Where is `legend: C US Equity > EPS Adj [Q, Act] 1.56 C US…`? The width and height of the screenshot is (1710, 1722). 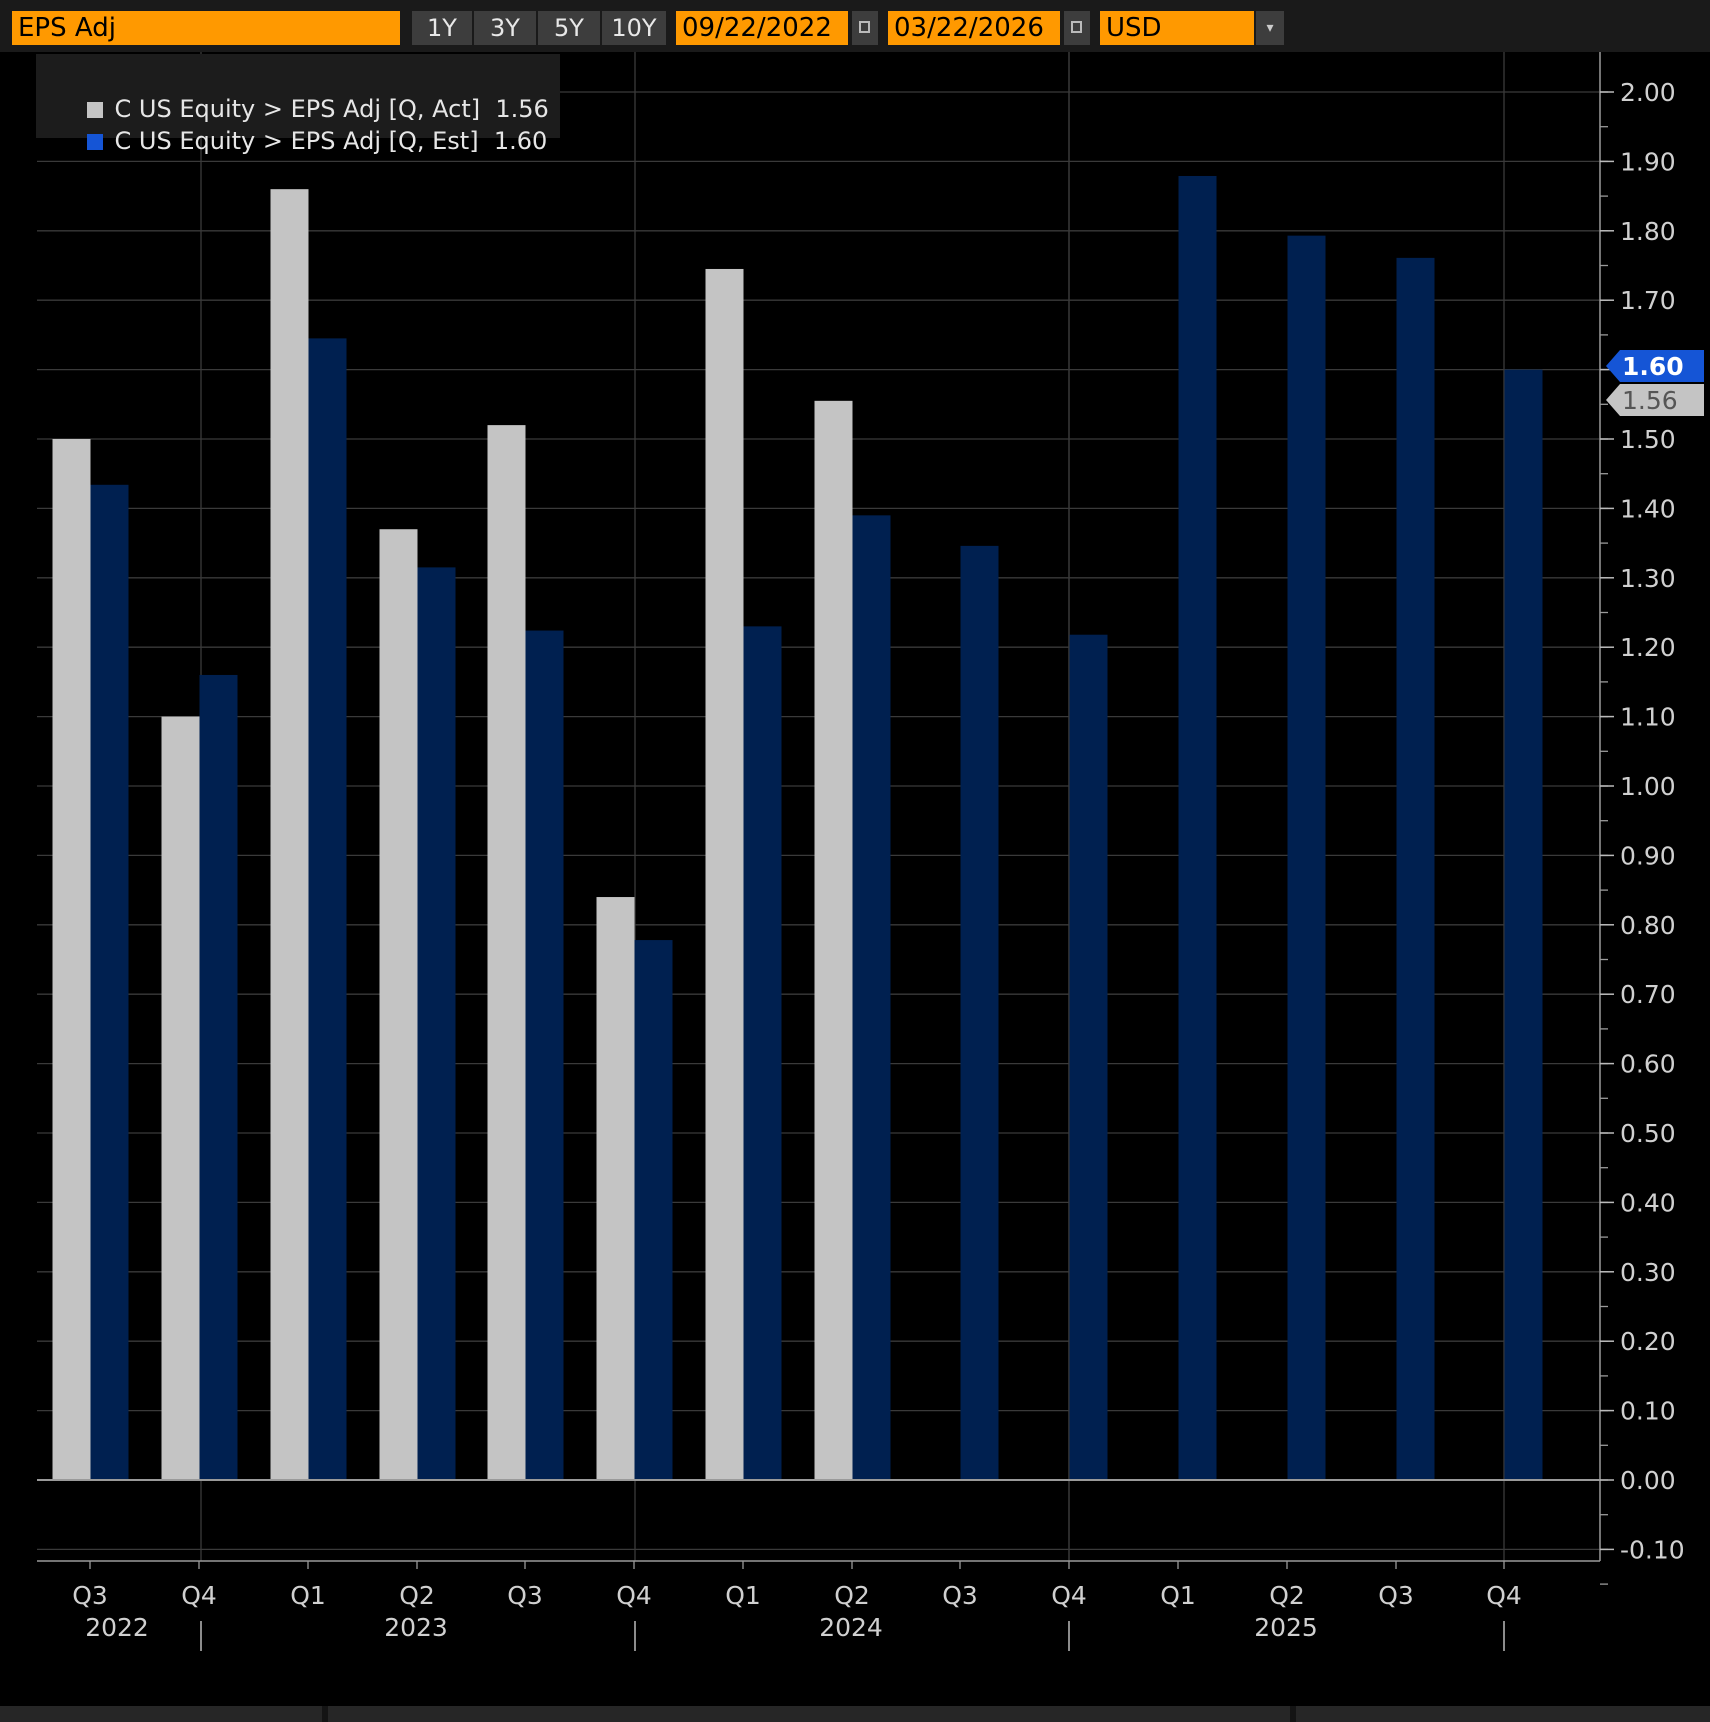
legend: C US Equity > EPS Adj [Q, Act] 1.56 C US… is located at coordinates (298, 104).